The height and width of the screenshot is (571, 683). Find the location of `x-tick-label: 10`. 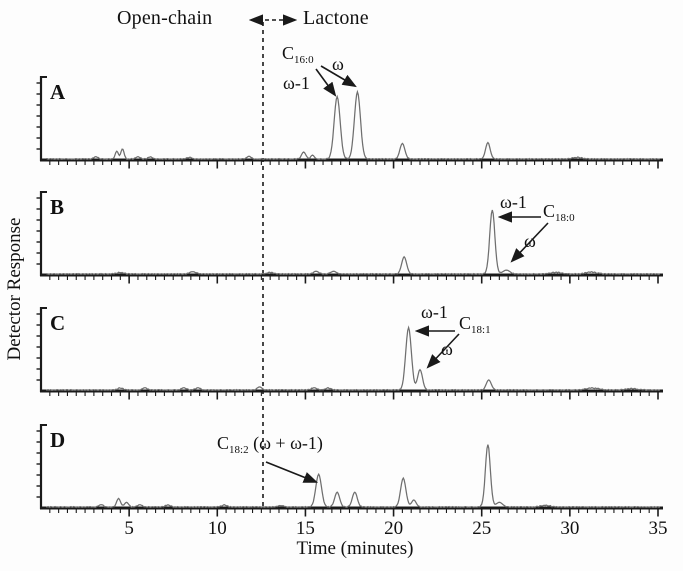

x-tick-label: 10 is located at coordinates (217, 528).